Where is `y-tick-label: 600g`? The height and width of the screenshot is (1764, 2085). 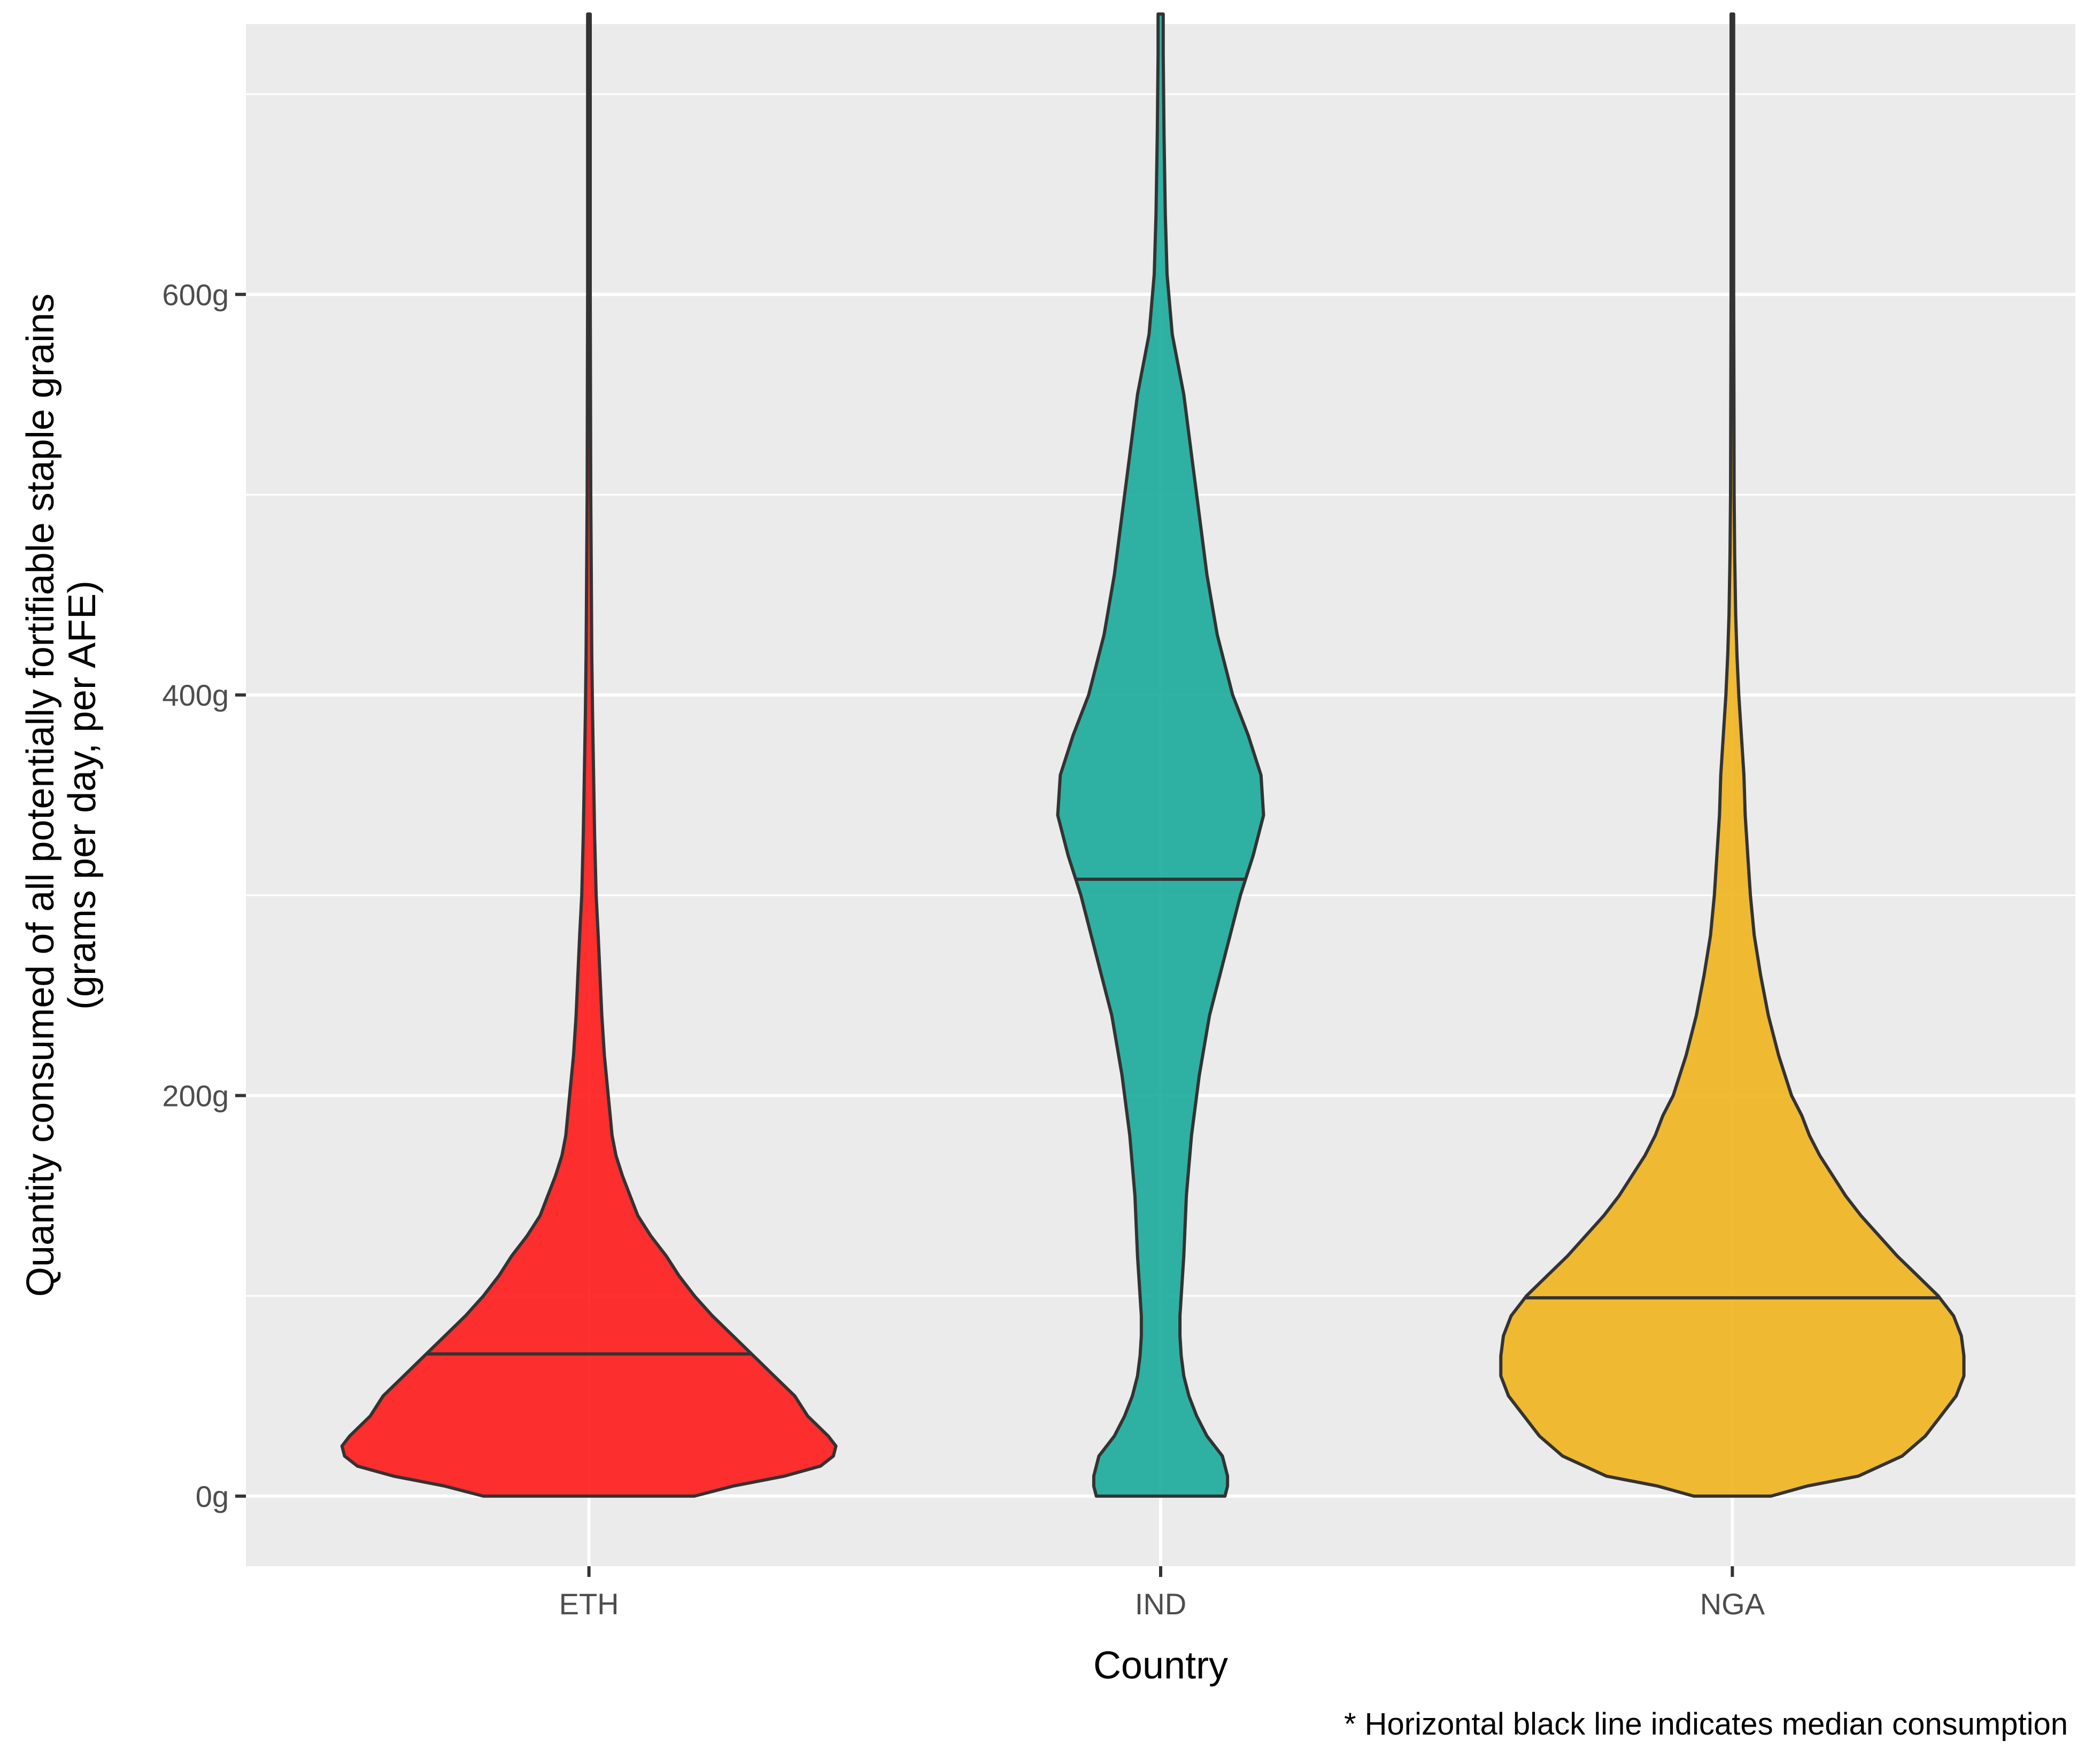
y-tick-label: 600g is located at coordinates (195, 295).